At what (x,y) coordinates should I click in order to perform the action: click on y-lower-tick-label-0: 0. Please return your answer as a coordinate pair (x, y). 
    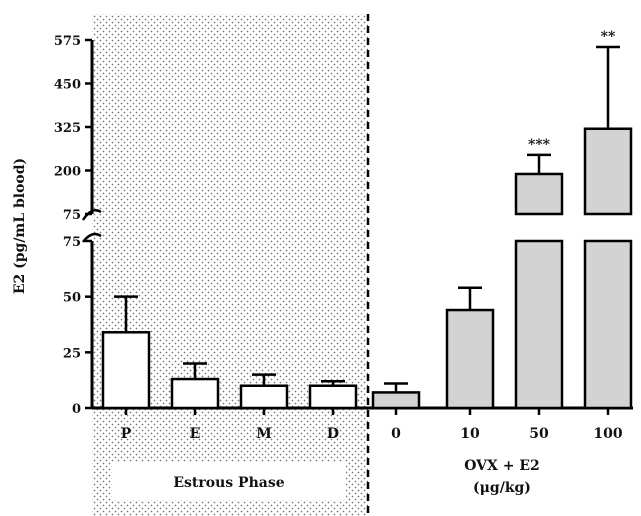
    Looking at the image, I should click on (76, 409).